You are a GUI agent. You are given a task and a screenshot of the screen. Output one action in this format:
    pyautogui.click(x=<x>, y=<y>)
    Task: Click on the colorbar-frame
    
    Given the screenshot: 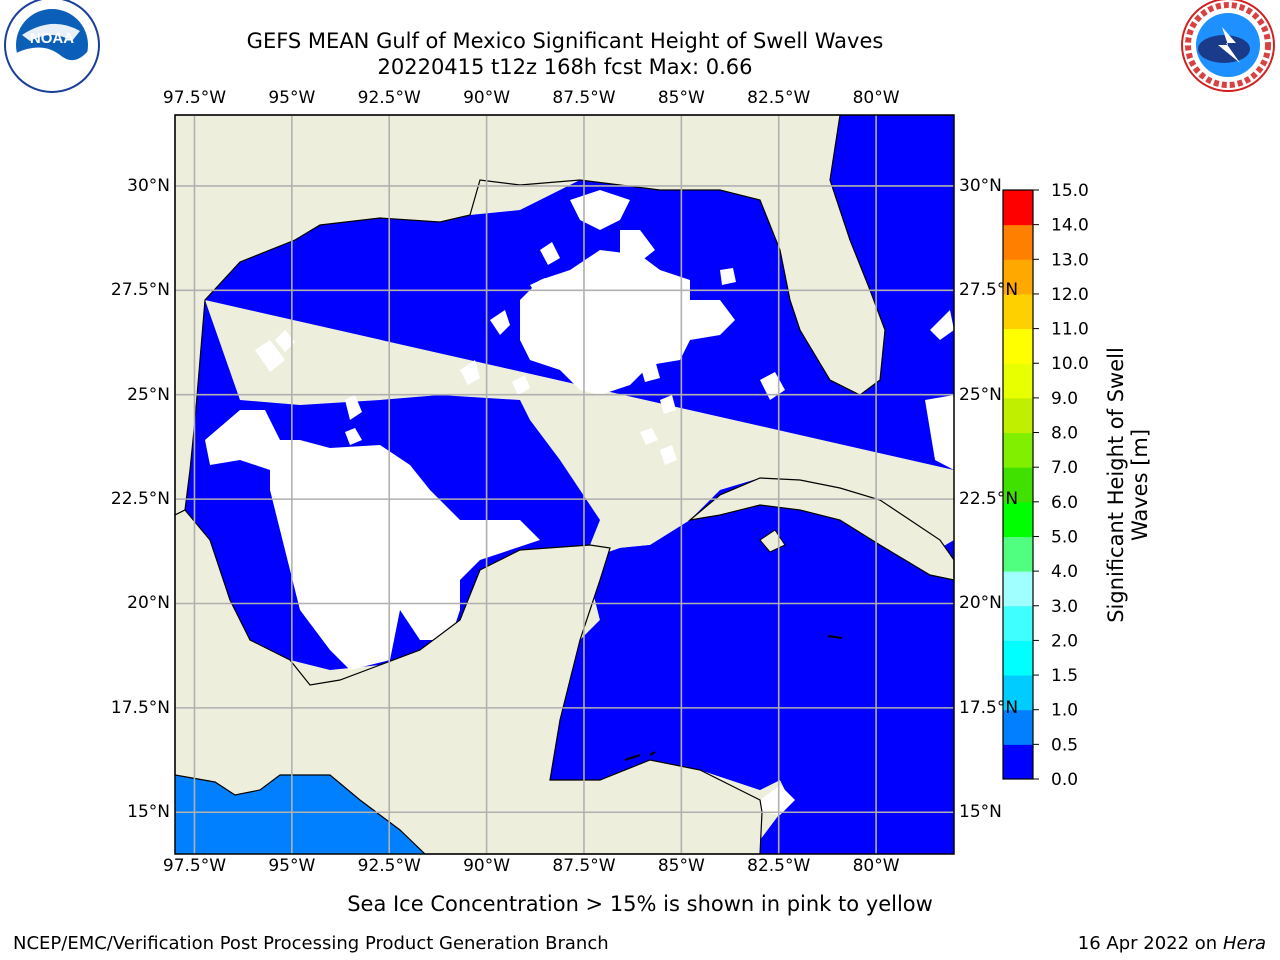 What is the action you would take?
    pyautogui.click(x=1018, y=484)
    